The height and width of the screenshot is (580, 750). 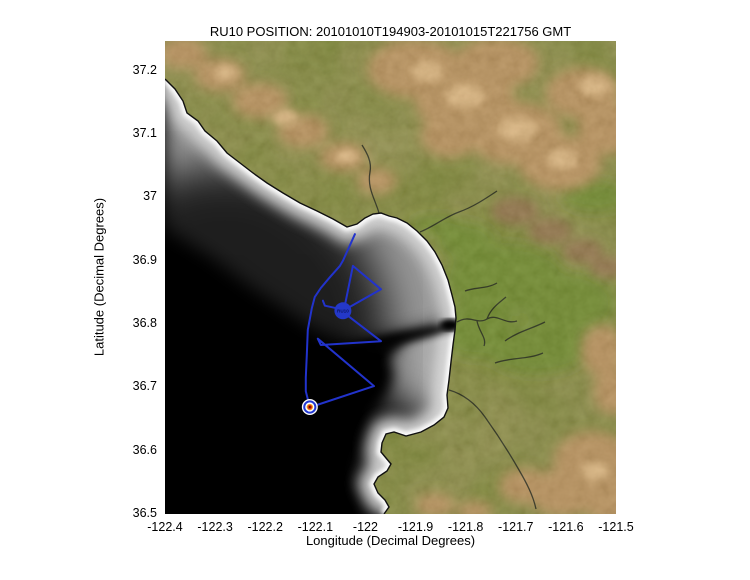 I want to click on position-marker-ring, so click(x=309, y=407).